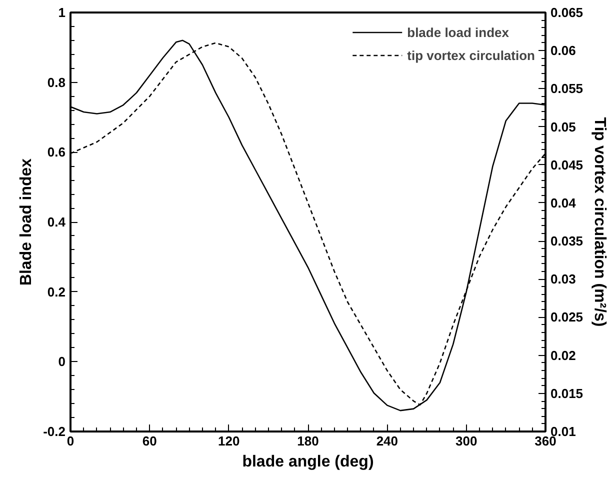 This screenshot has width=611, height=481. Describe the element at coordinates (308, 441) in the screenshot. I see `x-tick-label: 180` at that location.